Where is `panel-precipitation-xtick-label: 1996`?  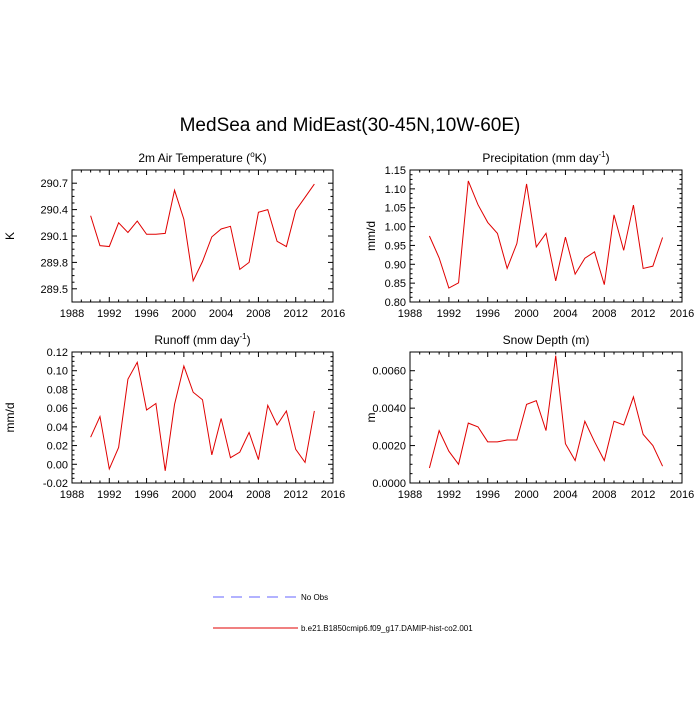 panel-precipitation-xtick-label: 1996 is located at coordinates (487, 314).